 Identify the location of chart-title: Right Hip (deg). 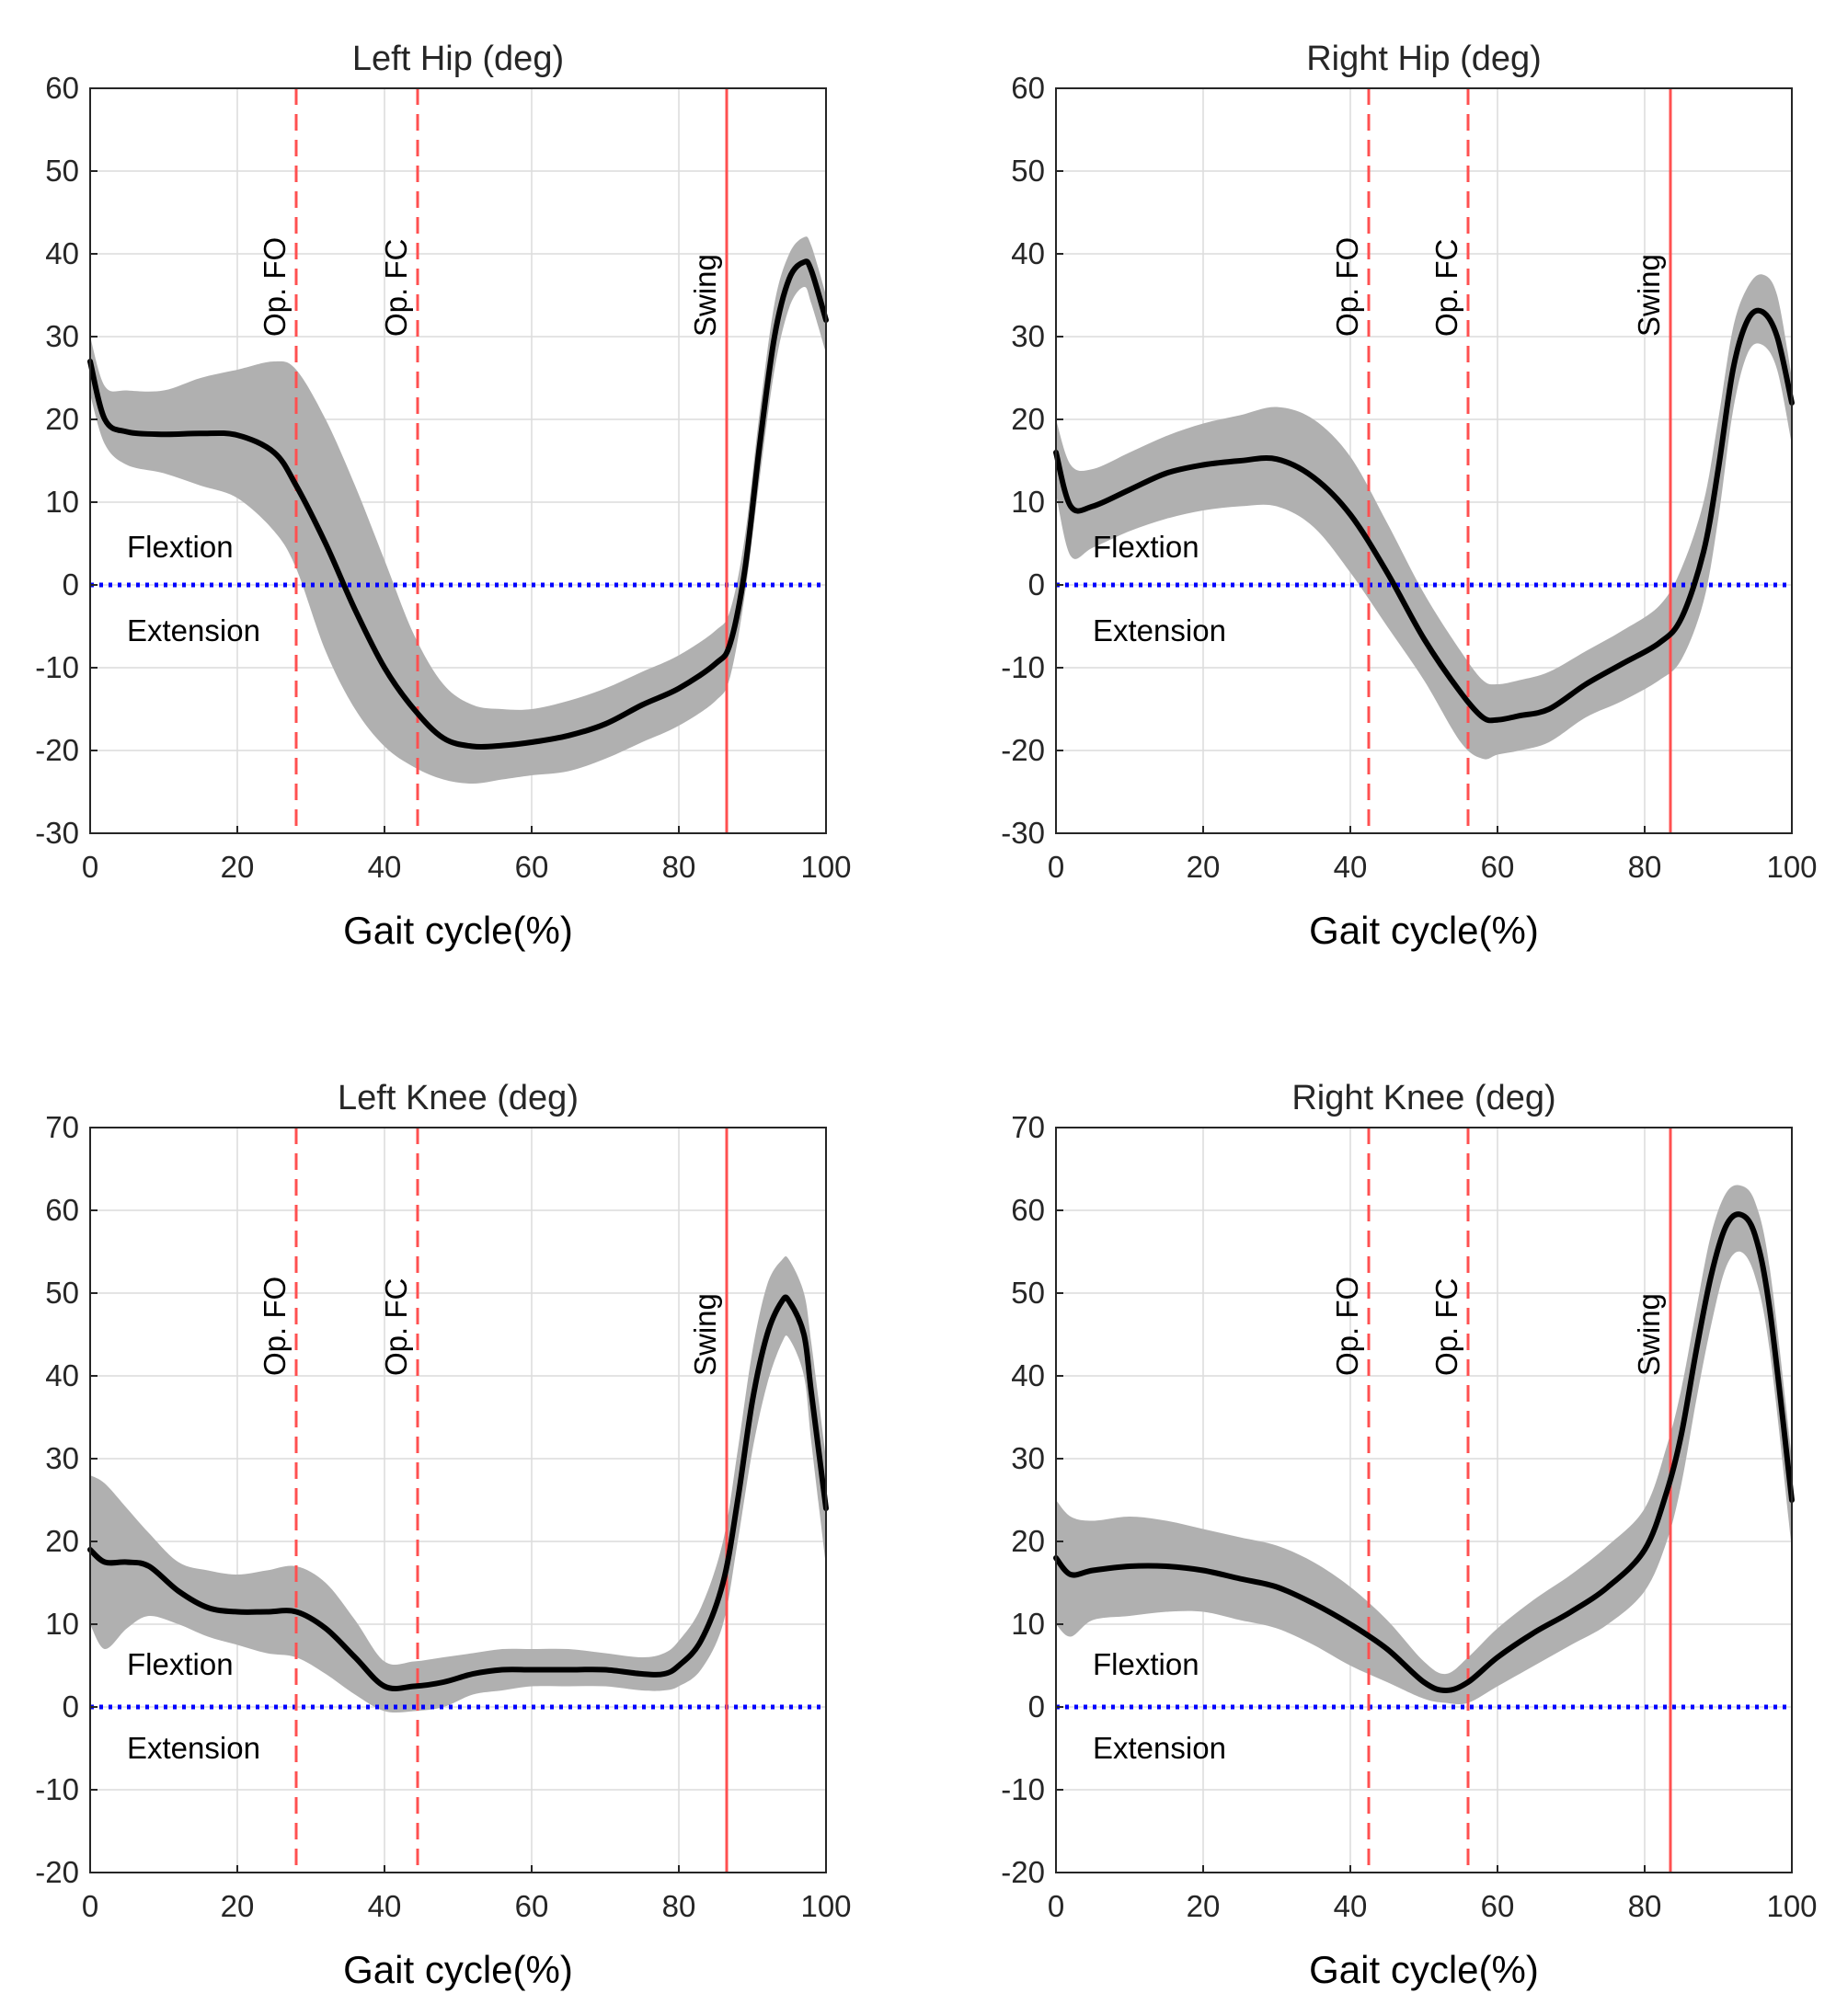
(1424, 59).